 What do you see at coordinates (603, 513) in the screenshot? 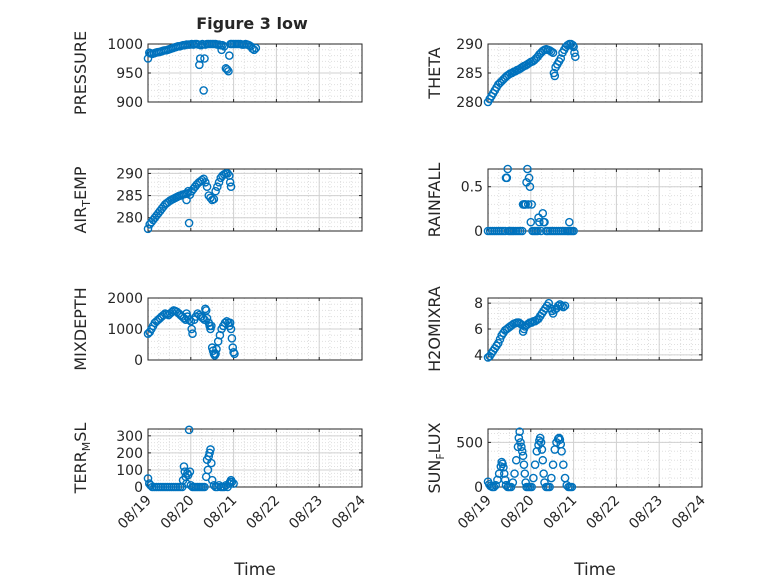
I see `x-tick-label: 08/22` at bounding box center [603, 513].